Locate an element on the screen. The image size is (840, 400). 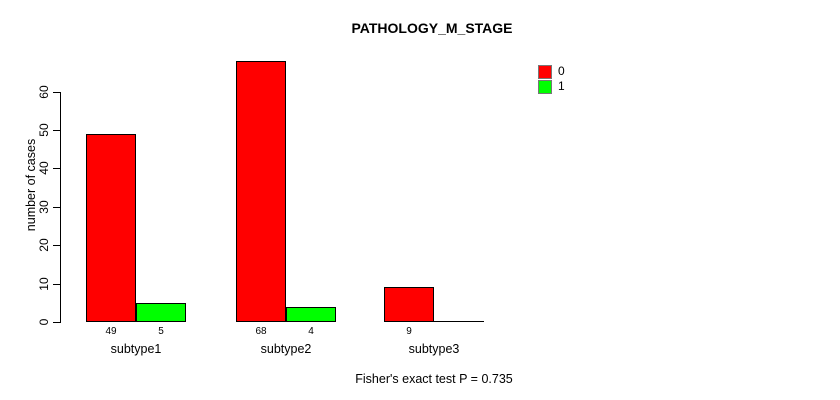
legend-label: 1 is located at coordinates (561, 86).